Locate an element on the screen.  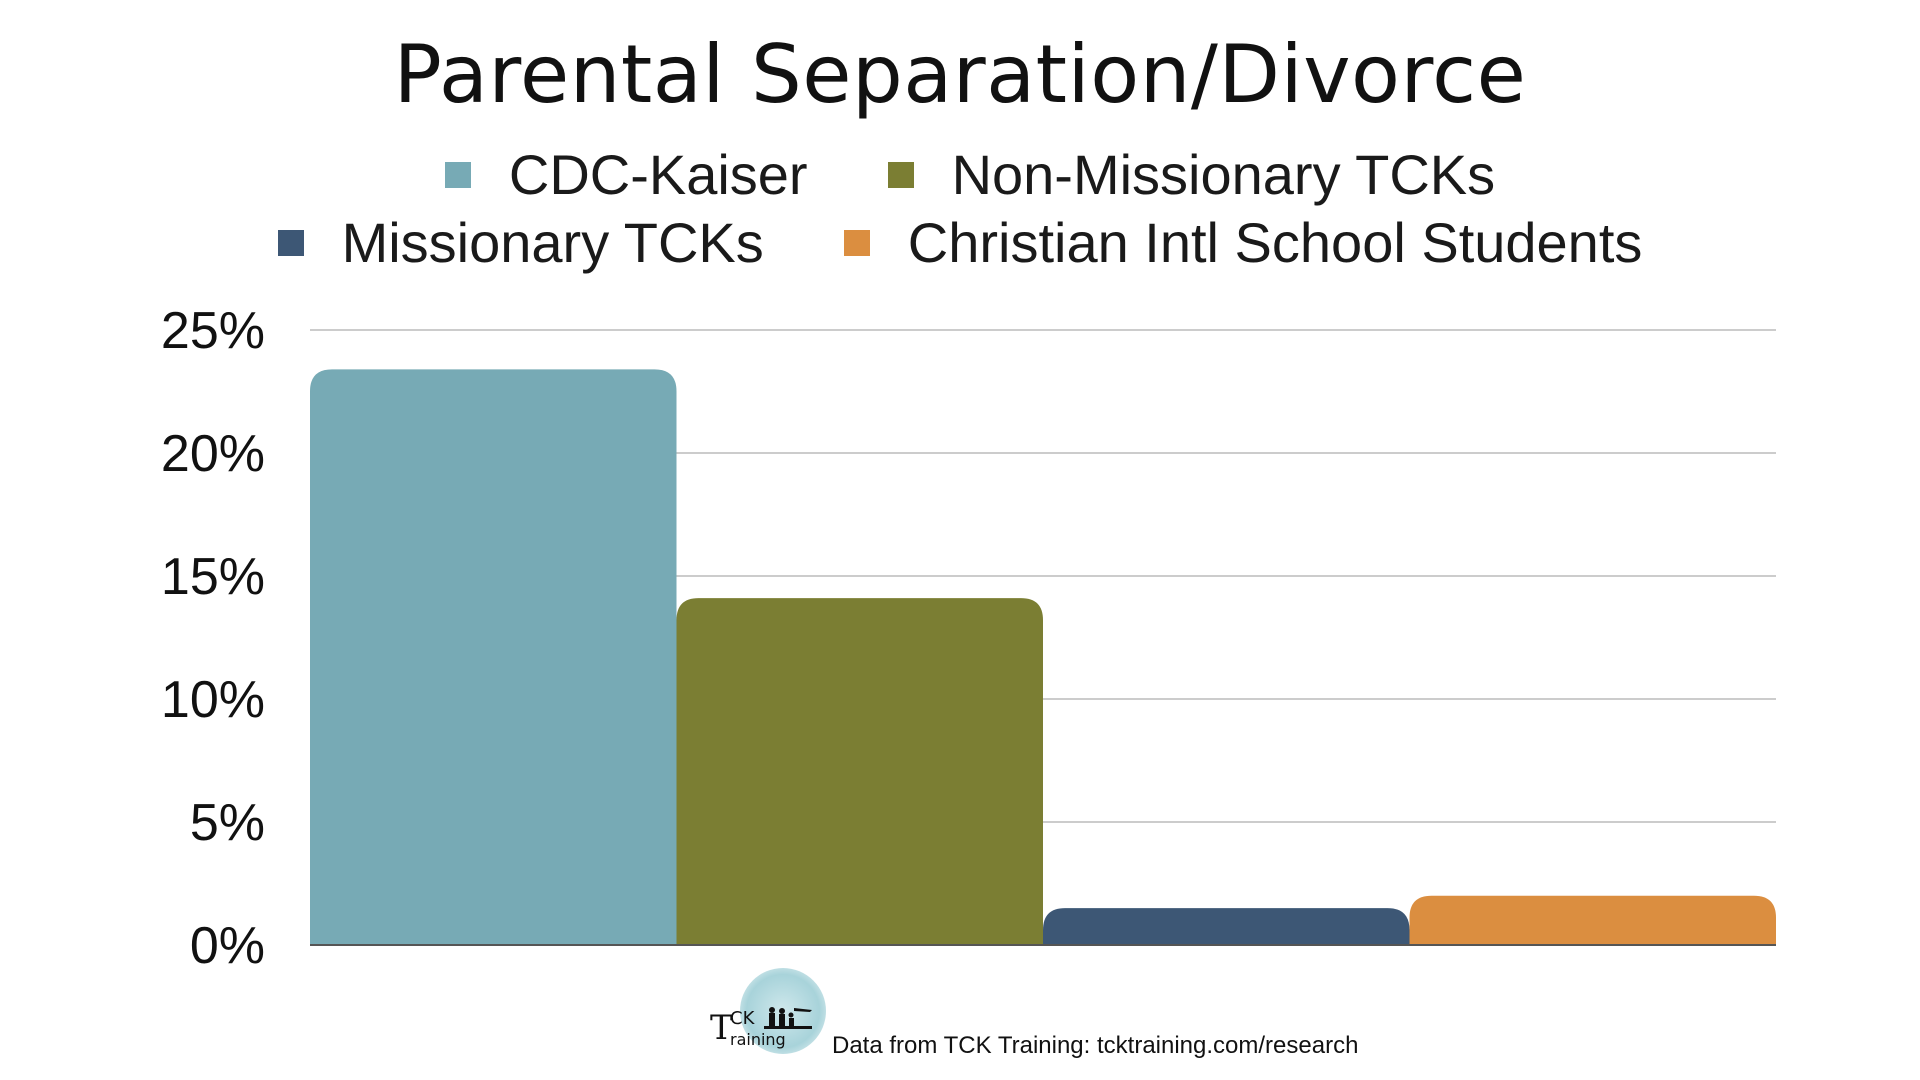
legend-label: CDC-Kaiser is located at coordinates (658, 174).